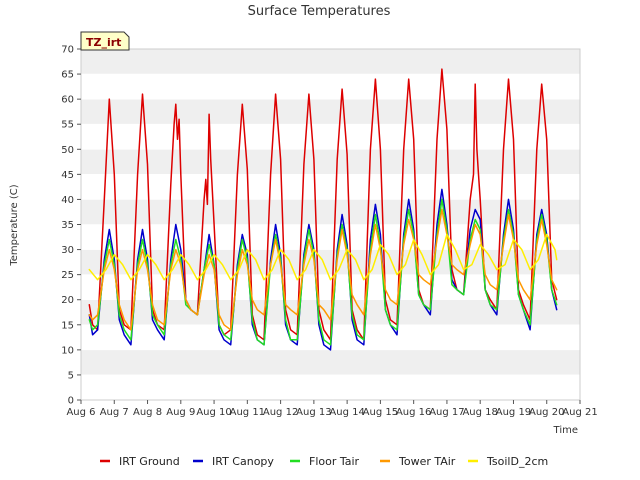 The width and height of the screenshot is (640, 480). Describe the element at coordinates (319, 11) in the screenshot. I see `chart-title: Surface Temperatures` at that location.